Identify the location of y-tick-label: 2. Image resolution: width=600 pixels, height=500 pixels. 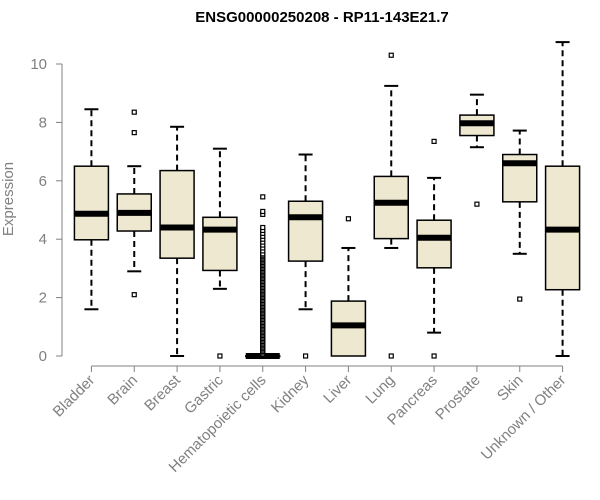
(43, 298).